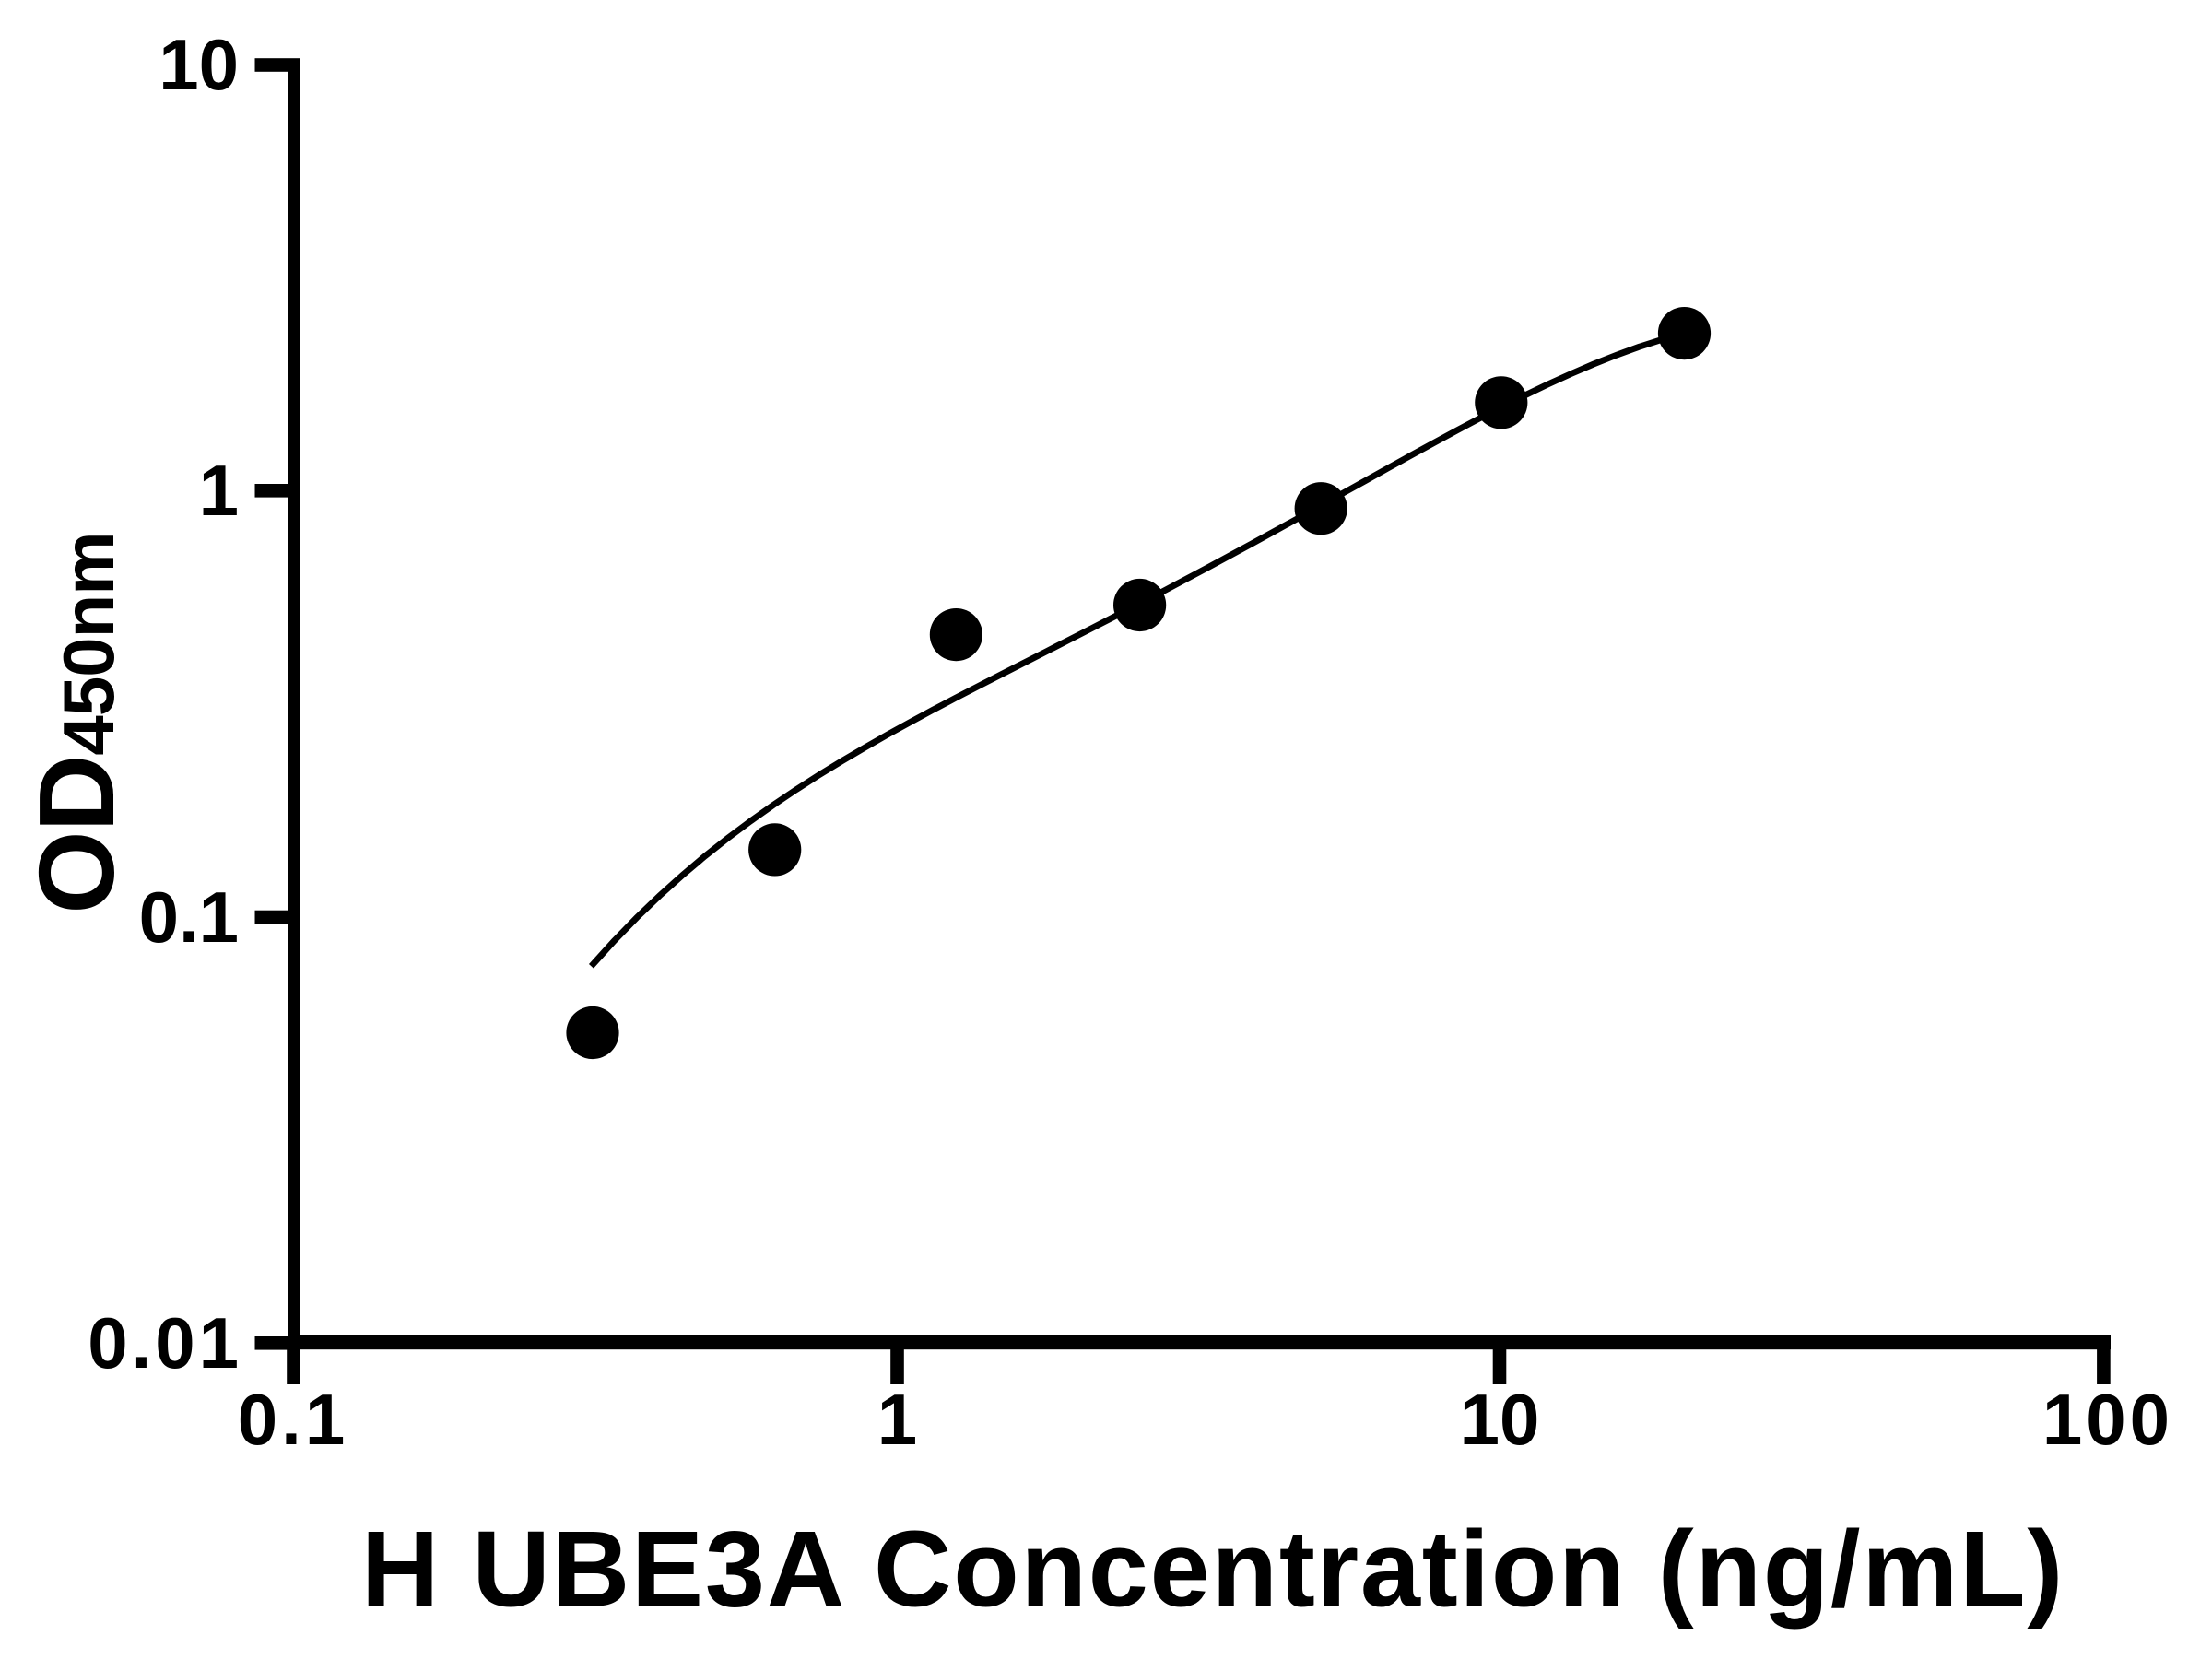 This screenshot has height=1659, width=2212. I want to click on svg-text: 100, so click(2107, 1419).